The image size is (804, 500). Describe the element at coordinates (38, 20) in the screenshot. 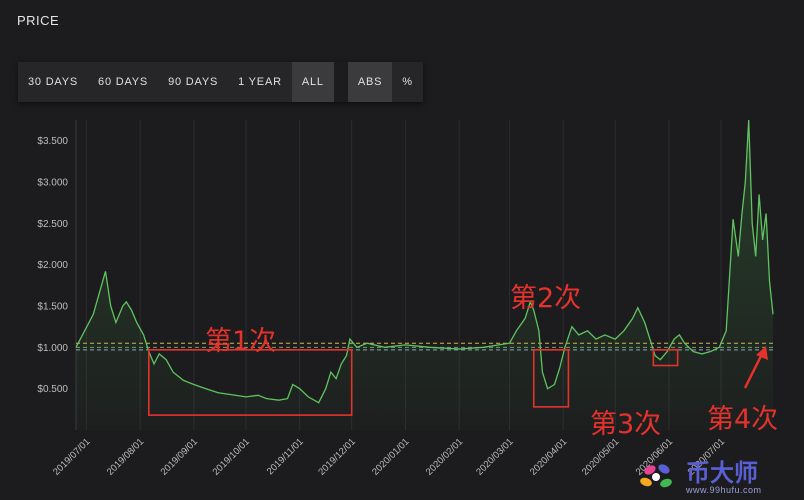

I see `page-title: PRICE` at that location.